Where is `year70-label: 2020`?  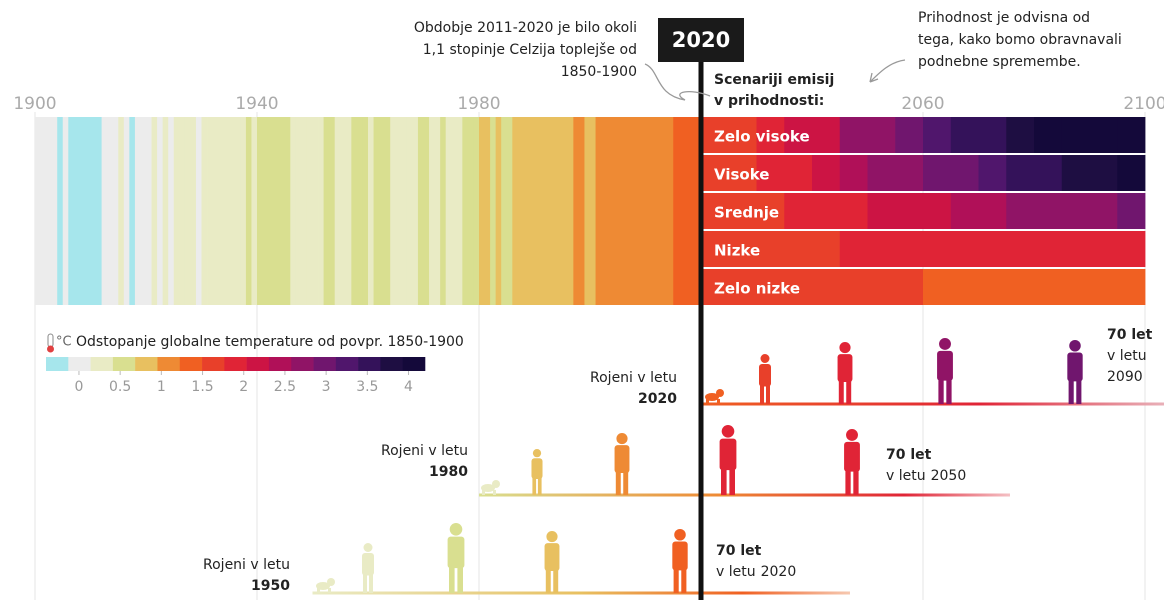
year70-label: 2020 is located at coordinates (779, 572).